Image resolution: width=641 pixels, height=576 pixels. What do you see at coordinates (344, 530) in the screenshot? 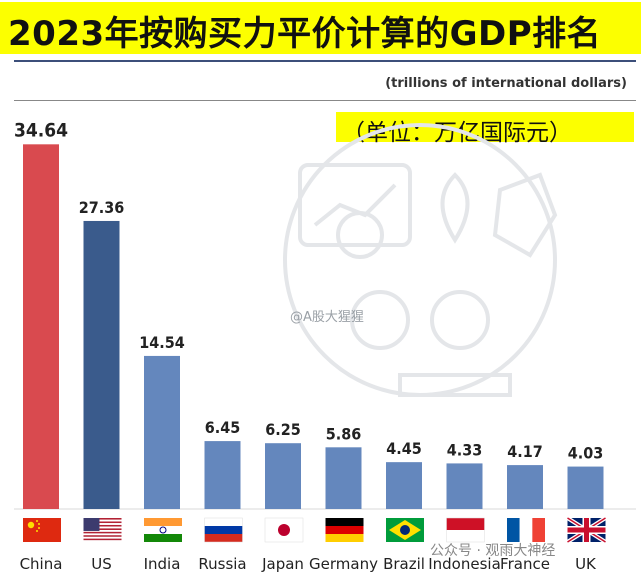
I see `germany-flag-icon` at bounding box center [344, 530].